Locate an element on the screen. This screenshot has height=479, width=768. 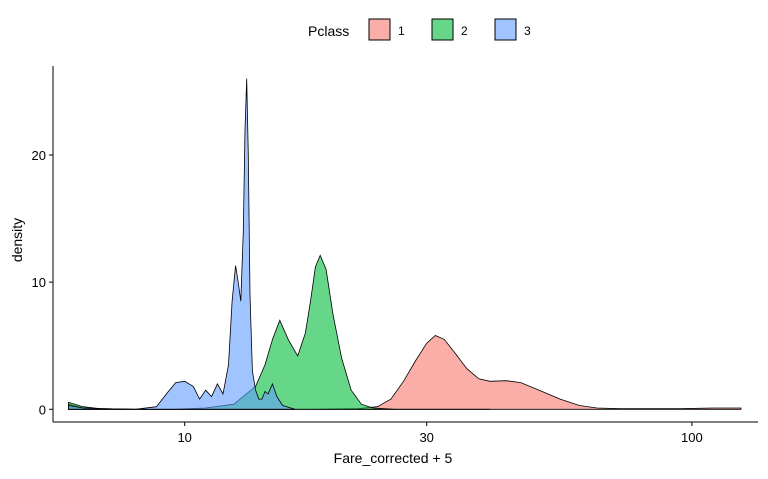
x-tick-label: 10 is located at coordinates (184, 437).